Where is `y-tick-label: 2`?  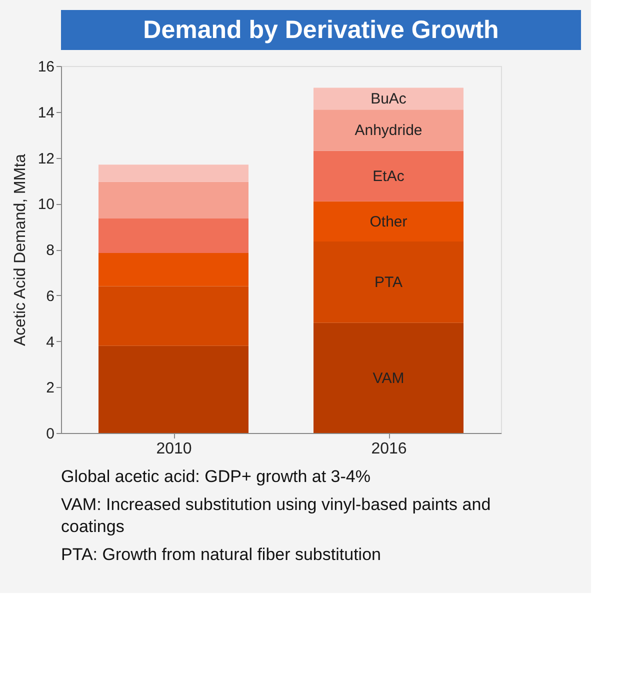
y-tick-label: 2 is located at coordinates (50, 388).